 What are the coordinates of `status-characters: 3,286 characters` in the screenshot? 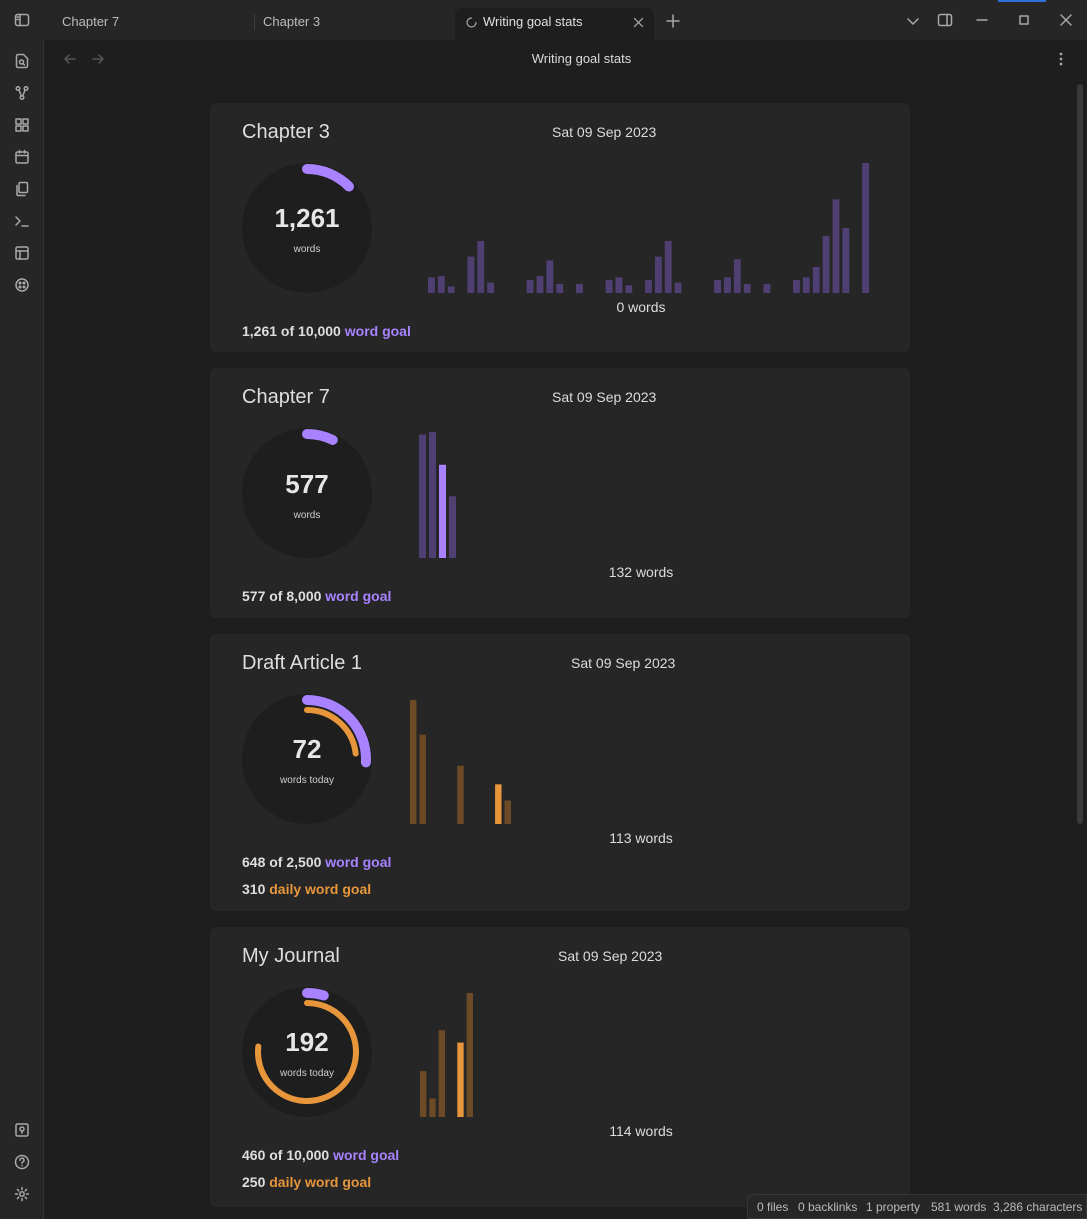 It's located at (1038, 1207).